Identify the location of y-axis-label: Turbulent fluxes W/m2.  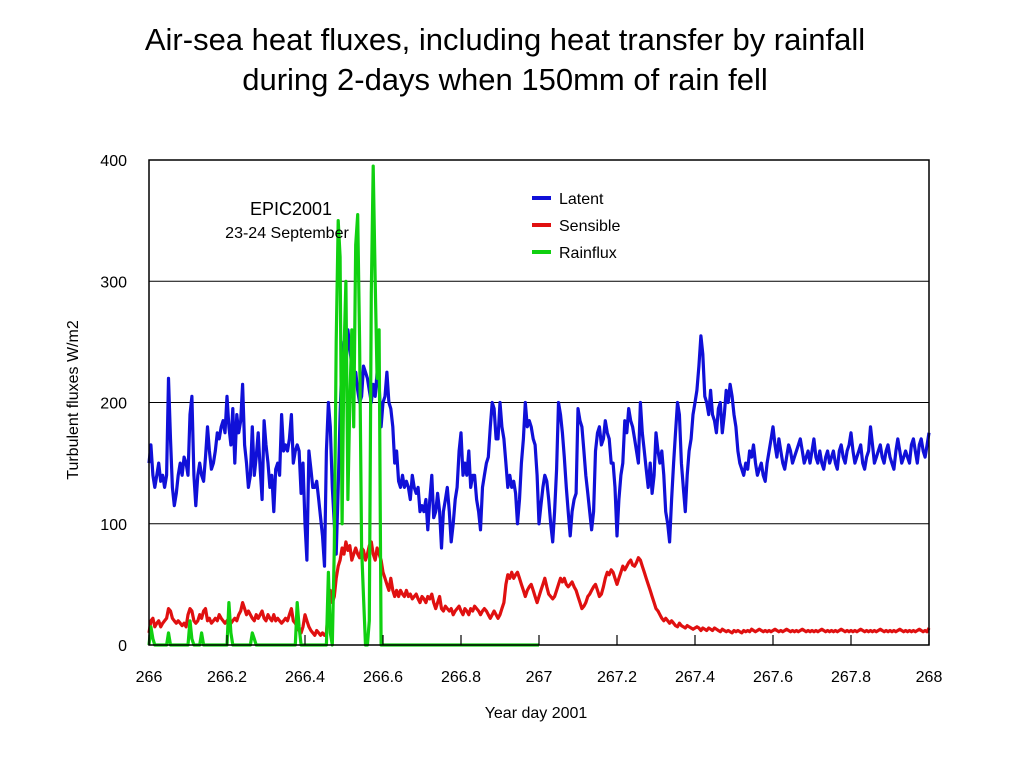
(73, 400).